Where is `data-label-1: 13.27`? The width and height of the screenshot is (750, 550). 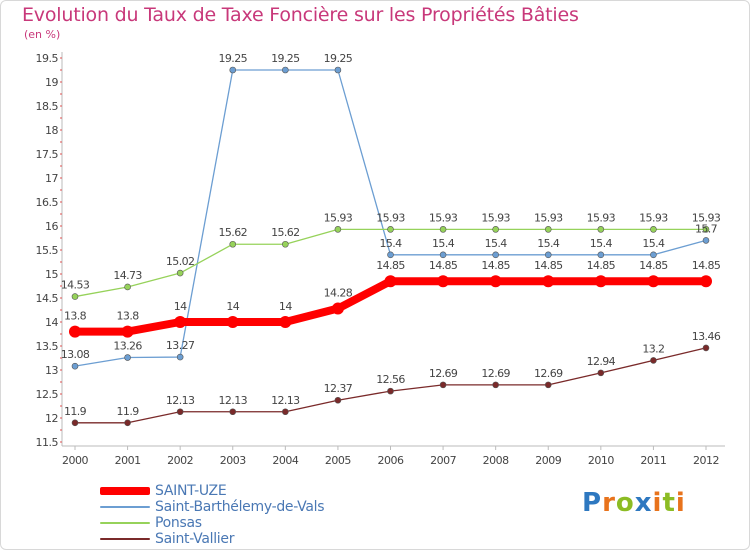
data-label-1: 13.27 is located at coordinates (180, 345).